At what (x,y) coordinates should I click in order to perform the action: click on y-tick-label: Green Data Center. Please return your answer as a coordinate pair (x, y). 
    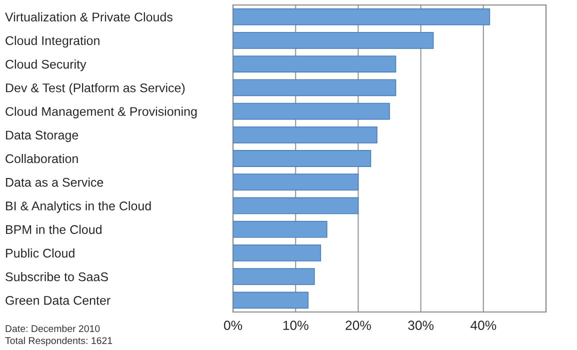
    Looking at the image, I should click on (58, 300).